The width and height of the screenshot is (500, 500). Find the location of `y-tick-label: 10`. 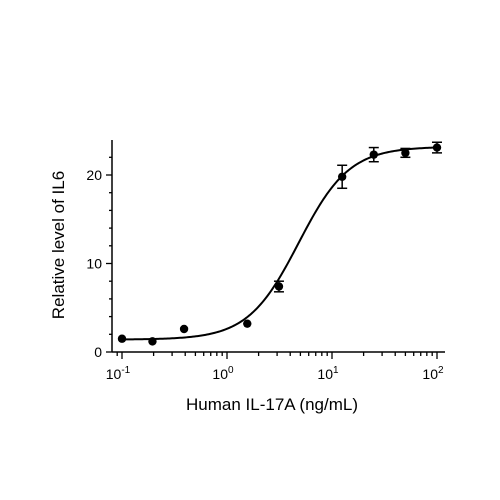

y-tick-label: 10 is located at coordinates (94, 264).